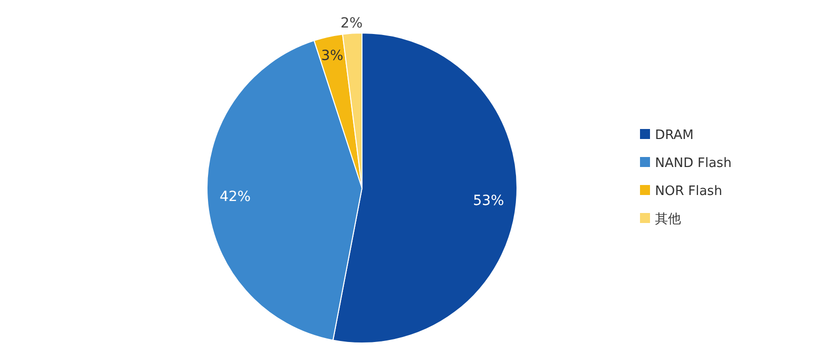  I want to click on legend-label: DRAM, so click(674, 135).